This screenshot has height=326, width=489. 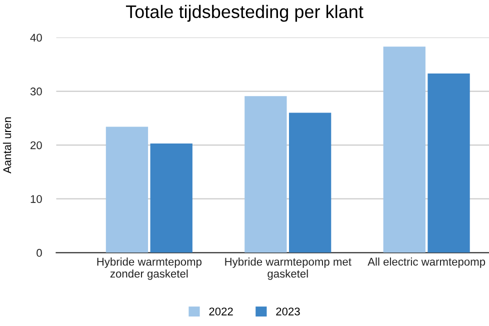 I want to click on x-tick-label: Hybride warmtepomp met gasketel, so click(x=288, y=269).